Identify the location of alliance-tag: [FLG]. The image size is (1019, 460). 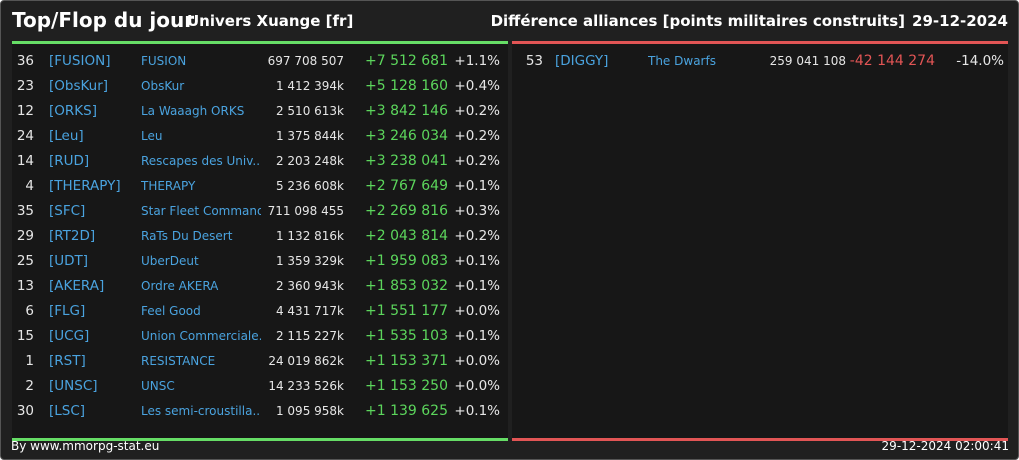
(67, 311).